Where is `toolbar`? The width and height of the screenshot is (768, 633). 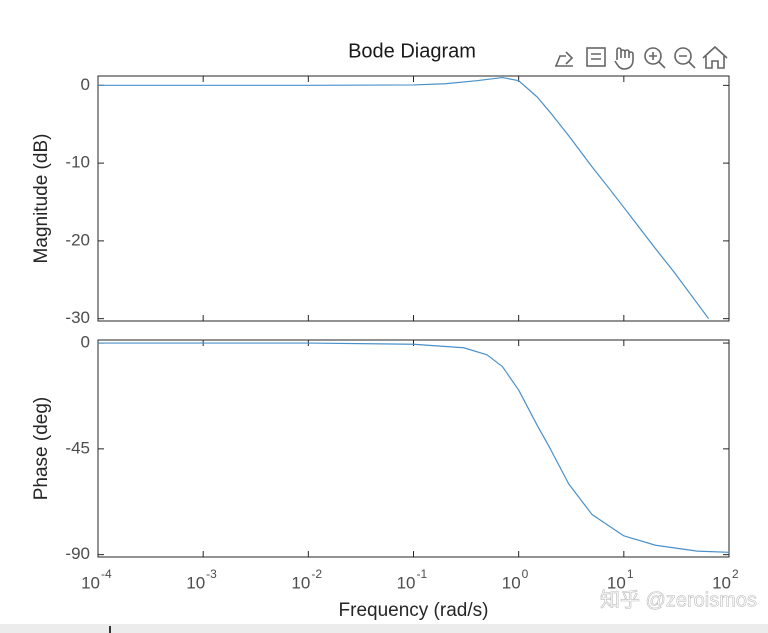 toolbar is located at coordinates (641, 57).